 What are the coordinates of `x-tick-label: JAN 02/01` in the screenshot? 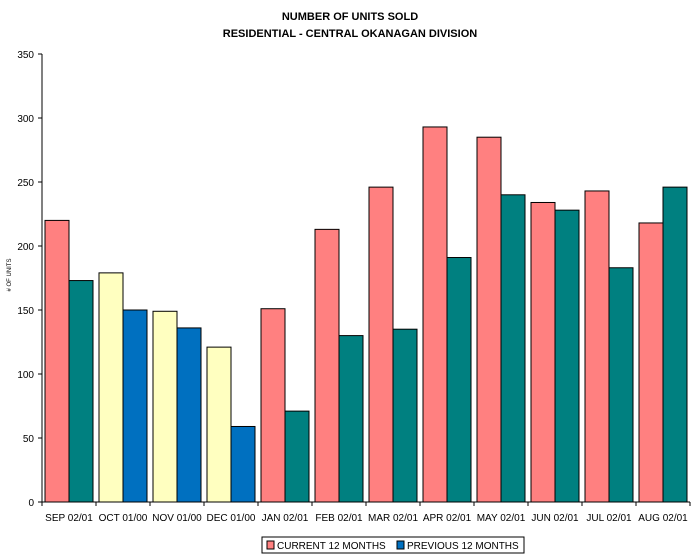 It's located at (285, 518).